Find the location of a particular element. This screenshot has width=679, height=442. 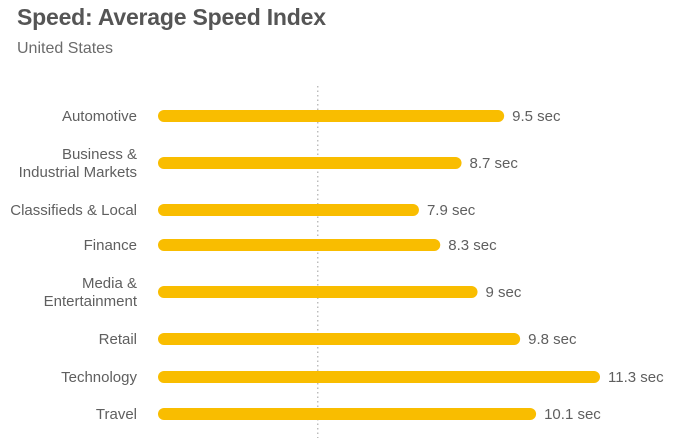

category-label-line: Technology is located at coordinates (99, 377).